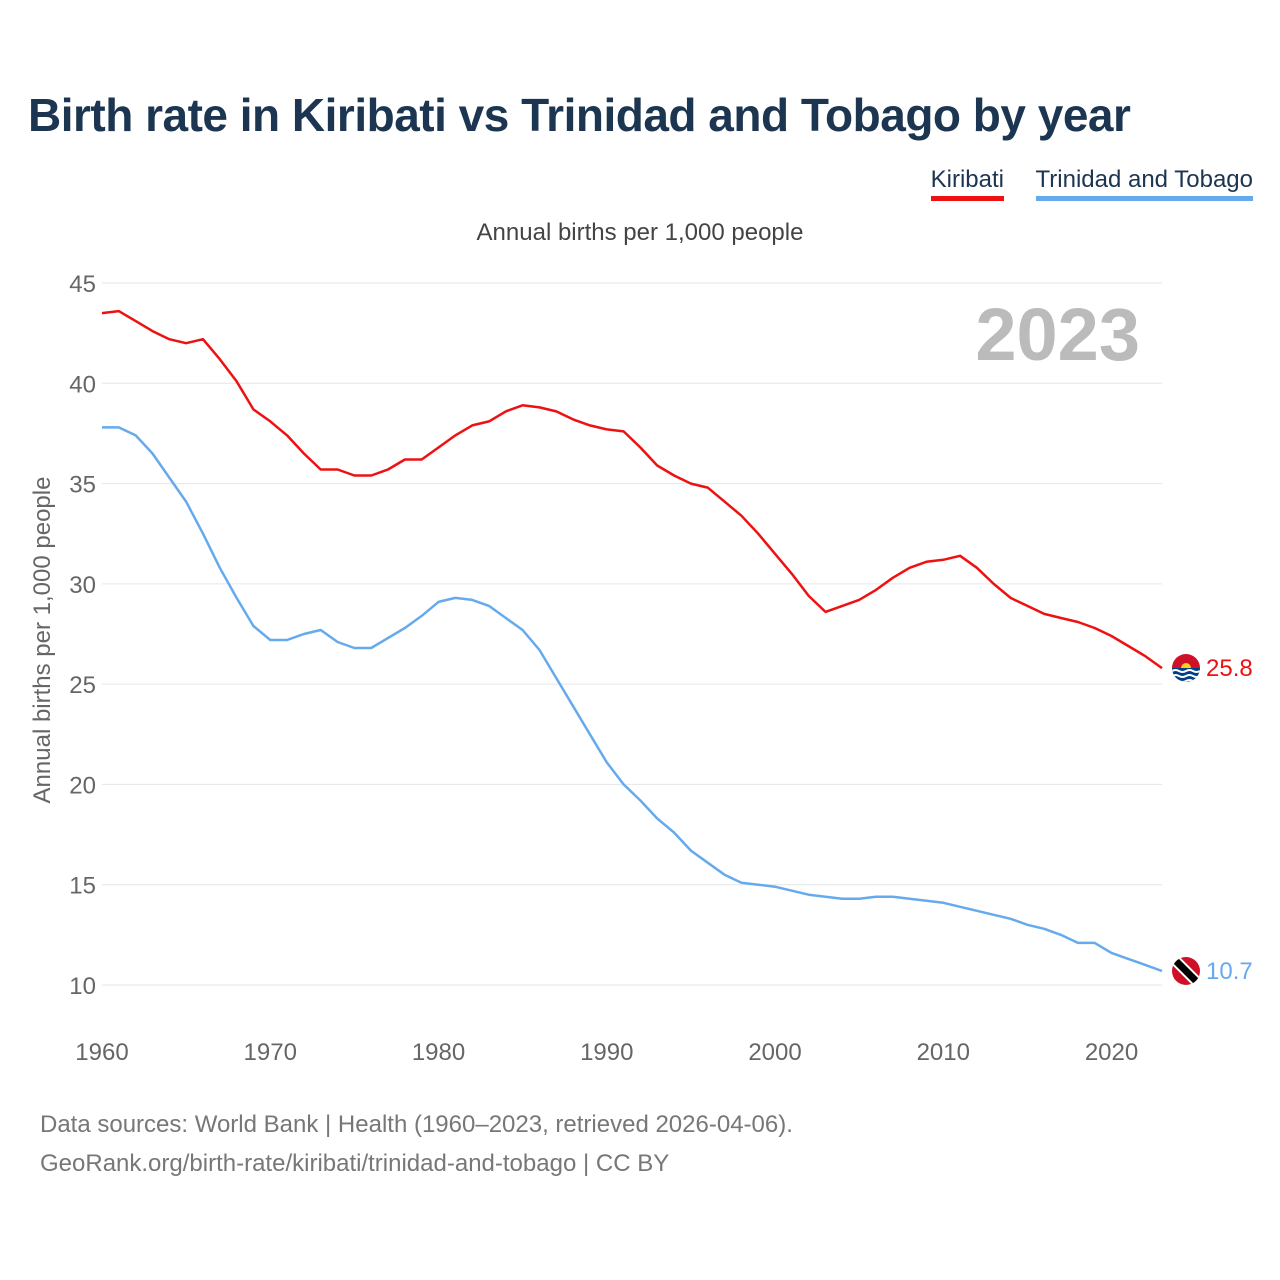 The height and width of the screenshot is (1280, 1280). Describe the element at coordinates (82, 886) in the screenshot. I see `y-tick-label: 15` at that location.